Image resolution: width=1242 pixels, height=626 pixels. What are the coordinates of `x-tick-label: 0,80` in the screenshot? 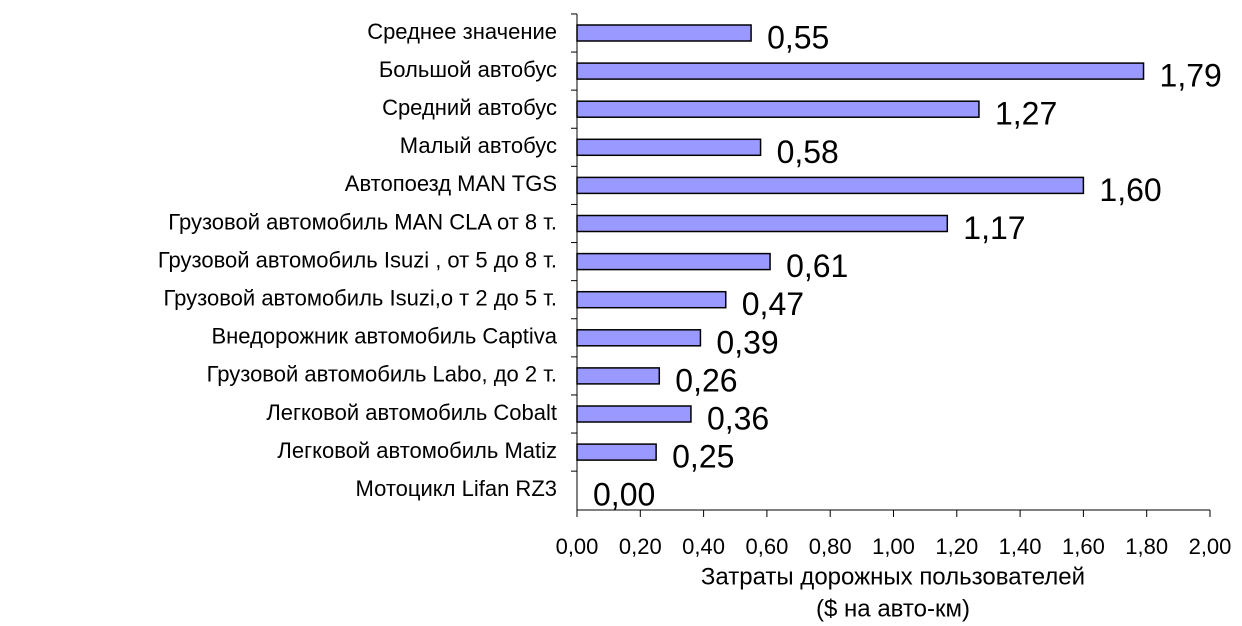 It's located at (830, 546).